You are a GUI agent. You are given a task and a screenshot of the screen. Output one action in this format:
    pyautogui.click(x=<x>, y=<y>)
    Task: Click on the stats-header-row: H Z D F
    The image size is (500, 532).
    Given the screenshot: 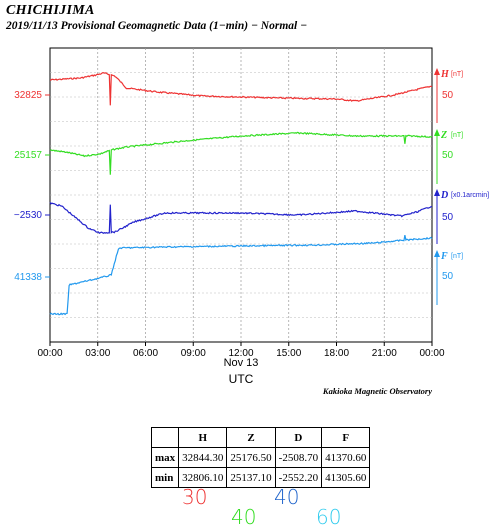 What is the action you would take?
    pyautogui.click(x=260, y=437)
    